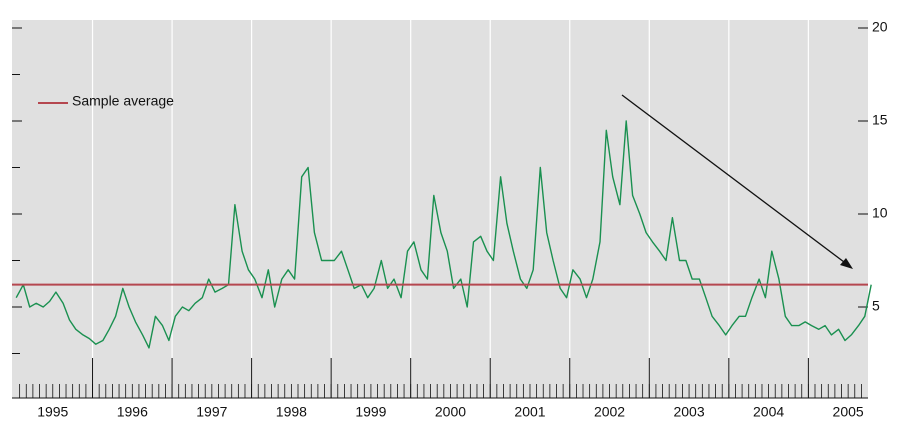 The height and width of the screenshot is (425, 899). Describe the element at coordinates (609, 412) in the screenshot. I see `x-tick-label: 2002` at that location.